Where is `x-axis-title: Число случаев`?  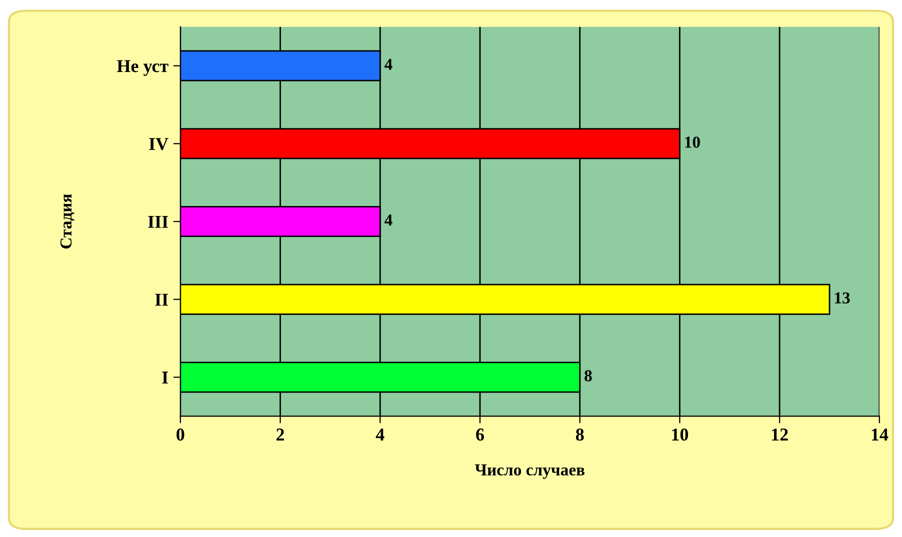
x-axis-title: Число случаев is located at coordinates (529, 471).